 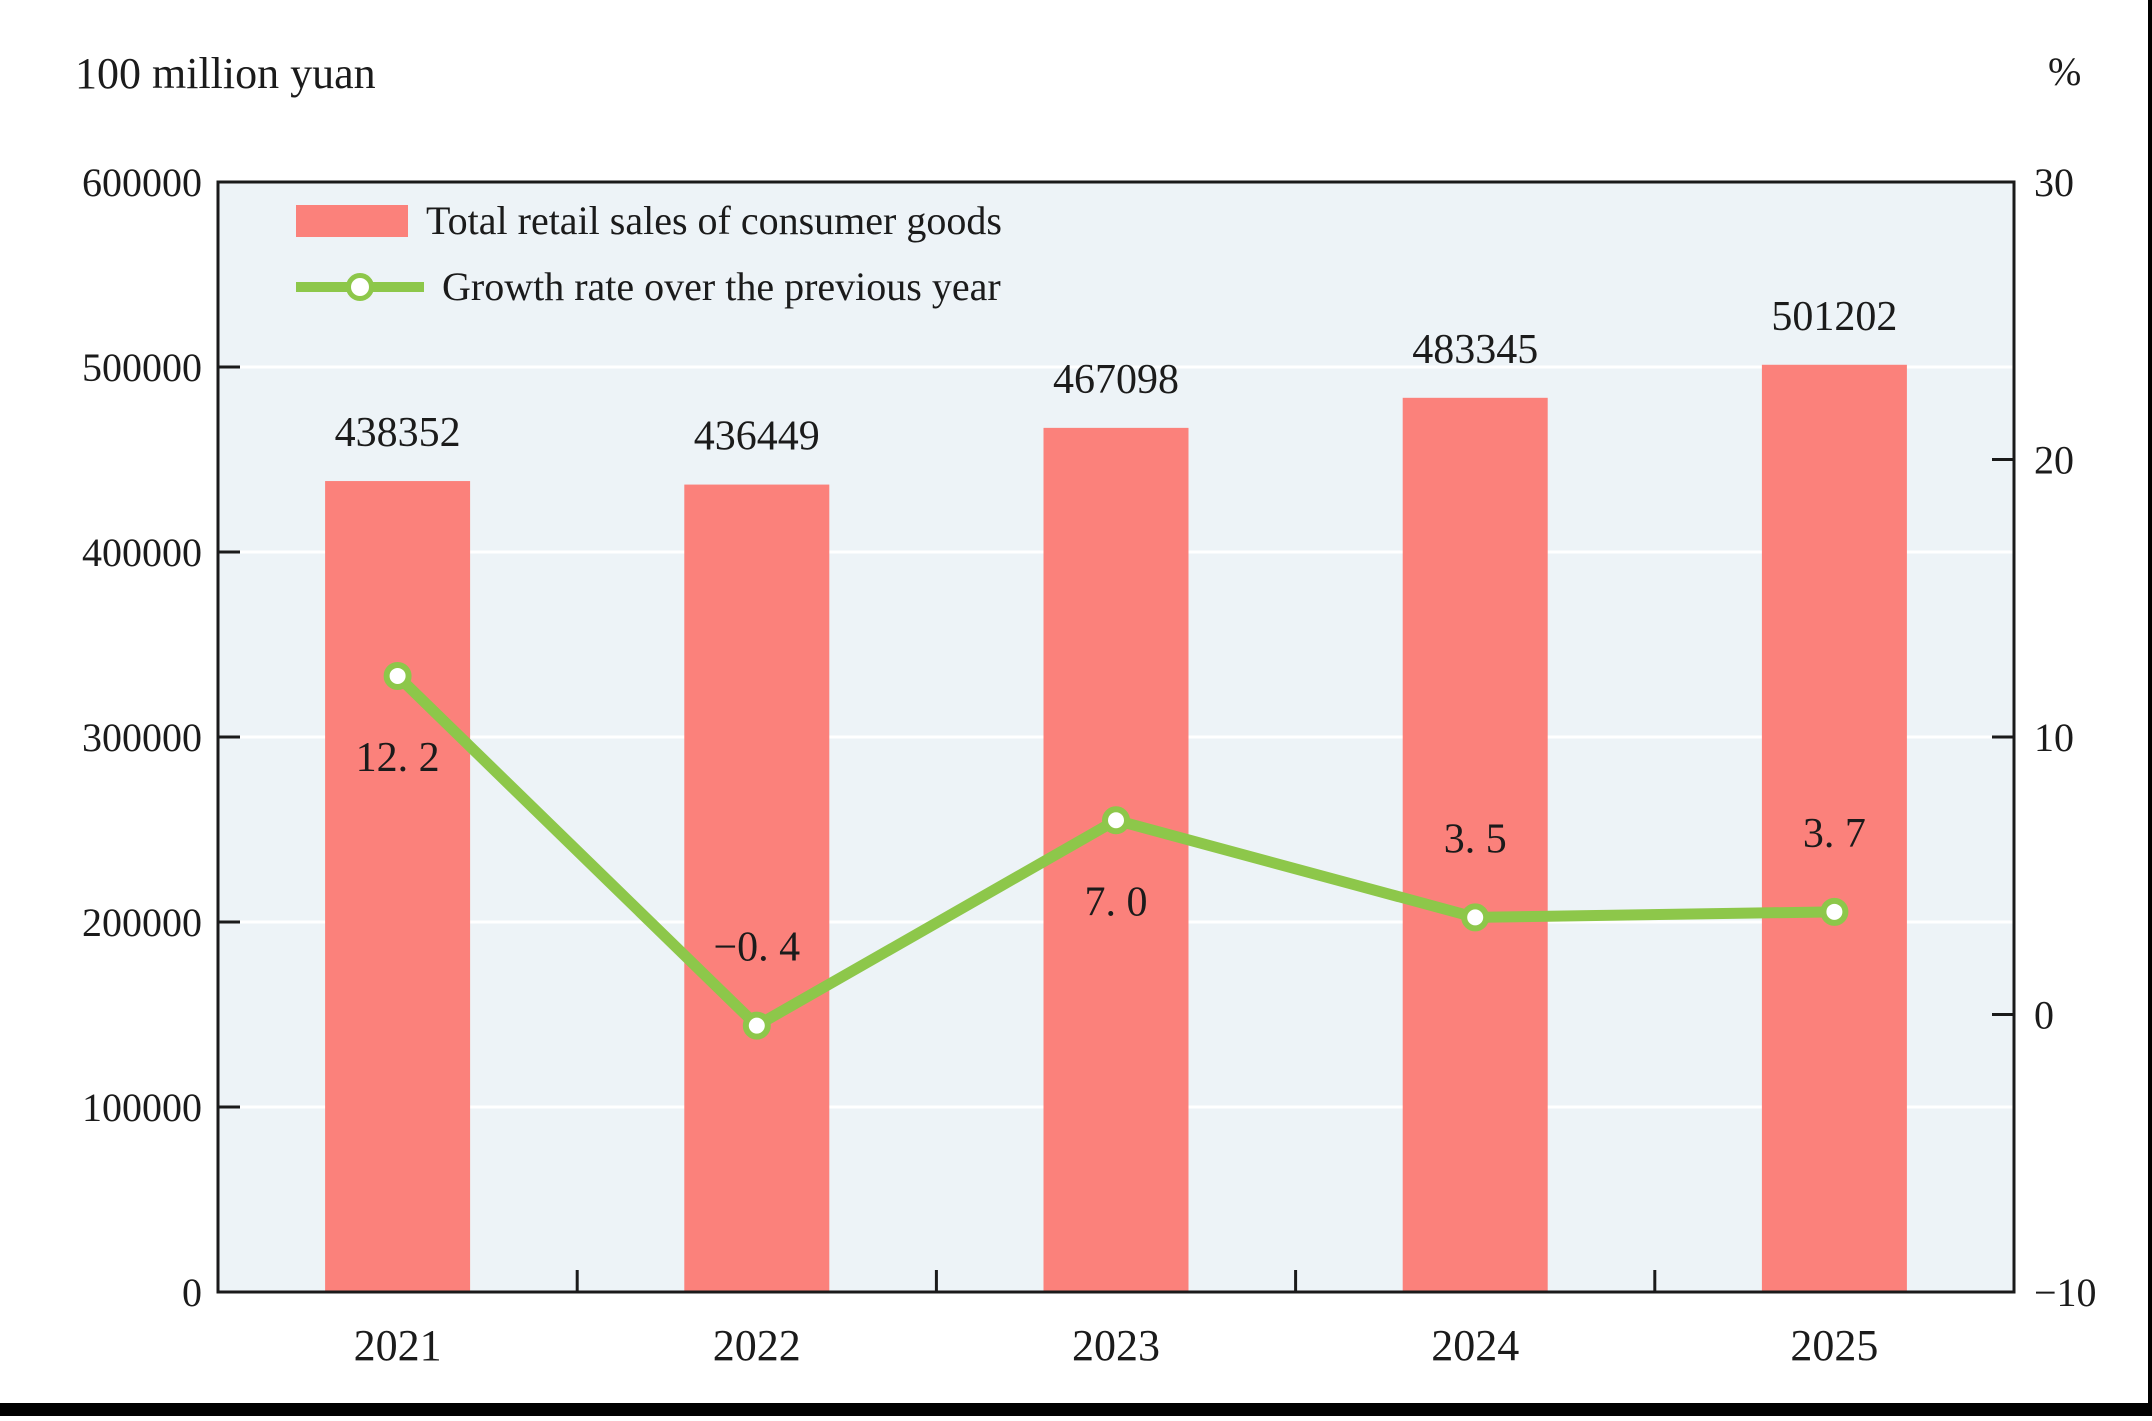 What do you see at coordinates (757, 437) in the screenshot?
I see `bar-value-label: 436449` at bounding box center [757, 437].